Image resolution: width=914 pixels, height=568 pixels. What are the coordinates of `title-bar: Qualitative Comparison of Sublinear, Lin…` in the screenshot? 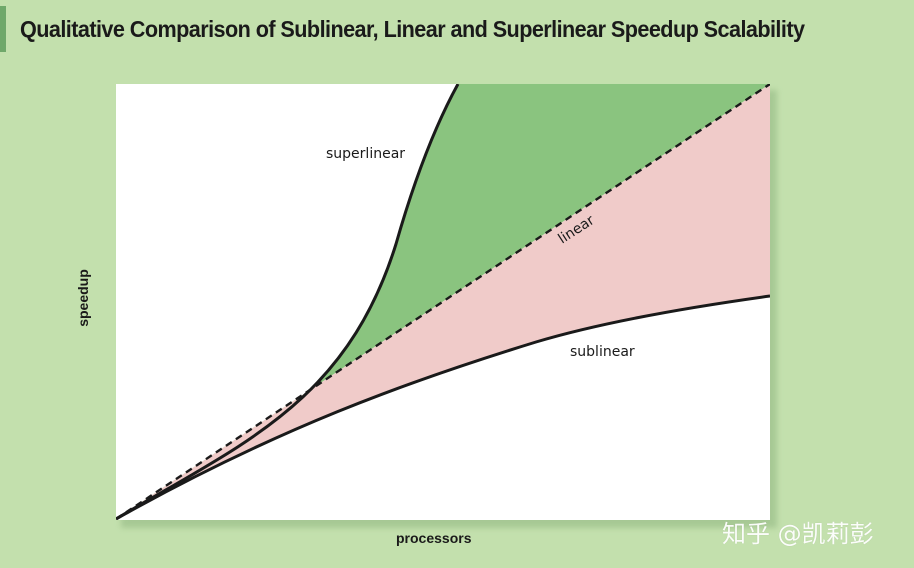 It's located at (457, 29).